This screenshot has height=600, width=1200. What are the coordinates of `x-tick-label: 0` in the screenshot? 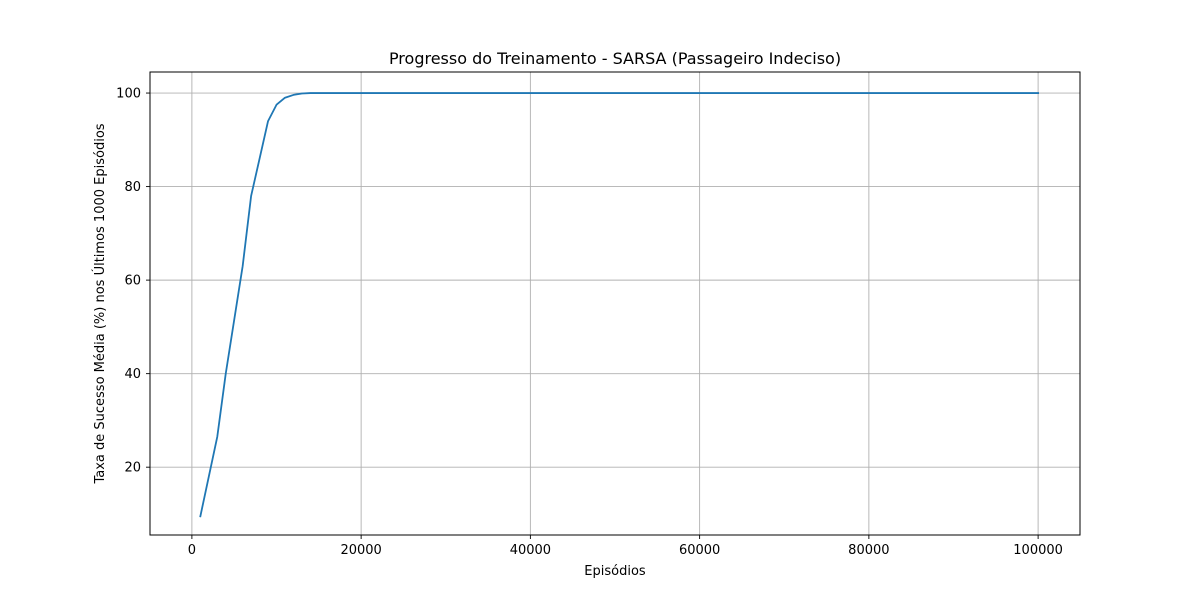 It's located at (192, 550).